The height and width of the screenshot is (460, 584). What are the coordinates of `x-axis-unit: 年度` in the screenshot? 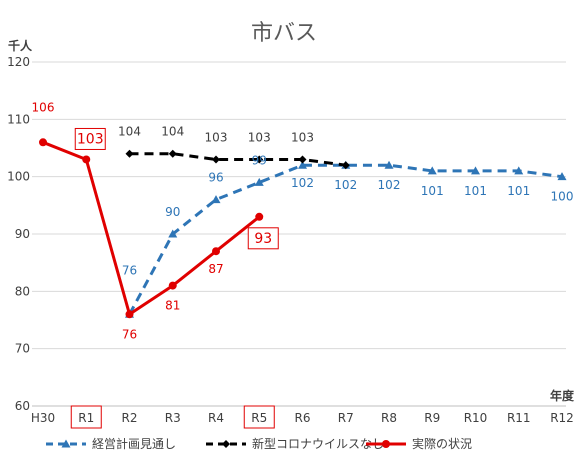 It's located at (562, 395).